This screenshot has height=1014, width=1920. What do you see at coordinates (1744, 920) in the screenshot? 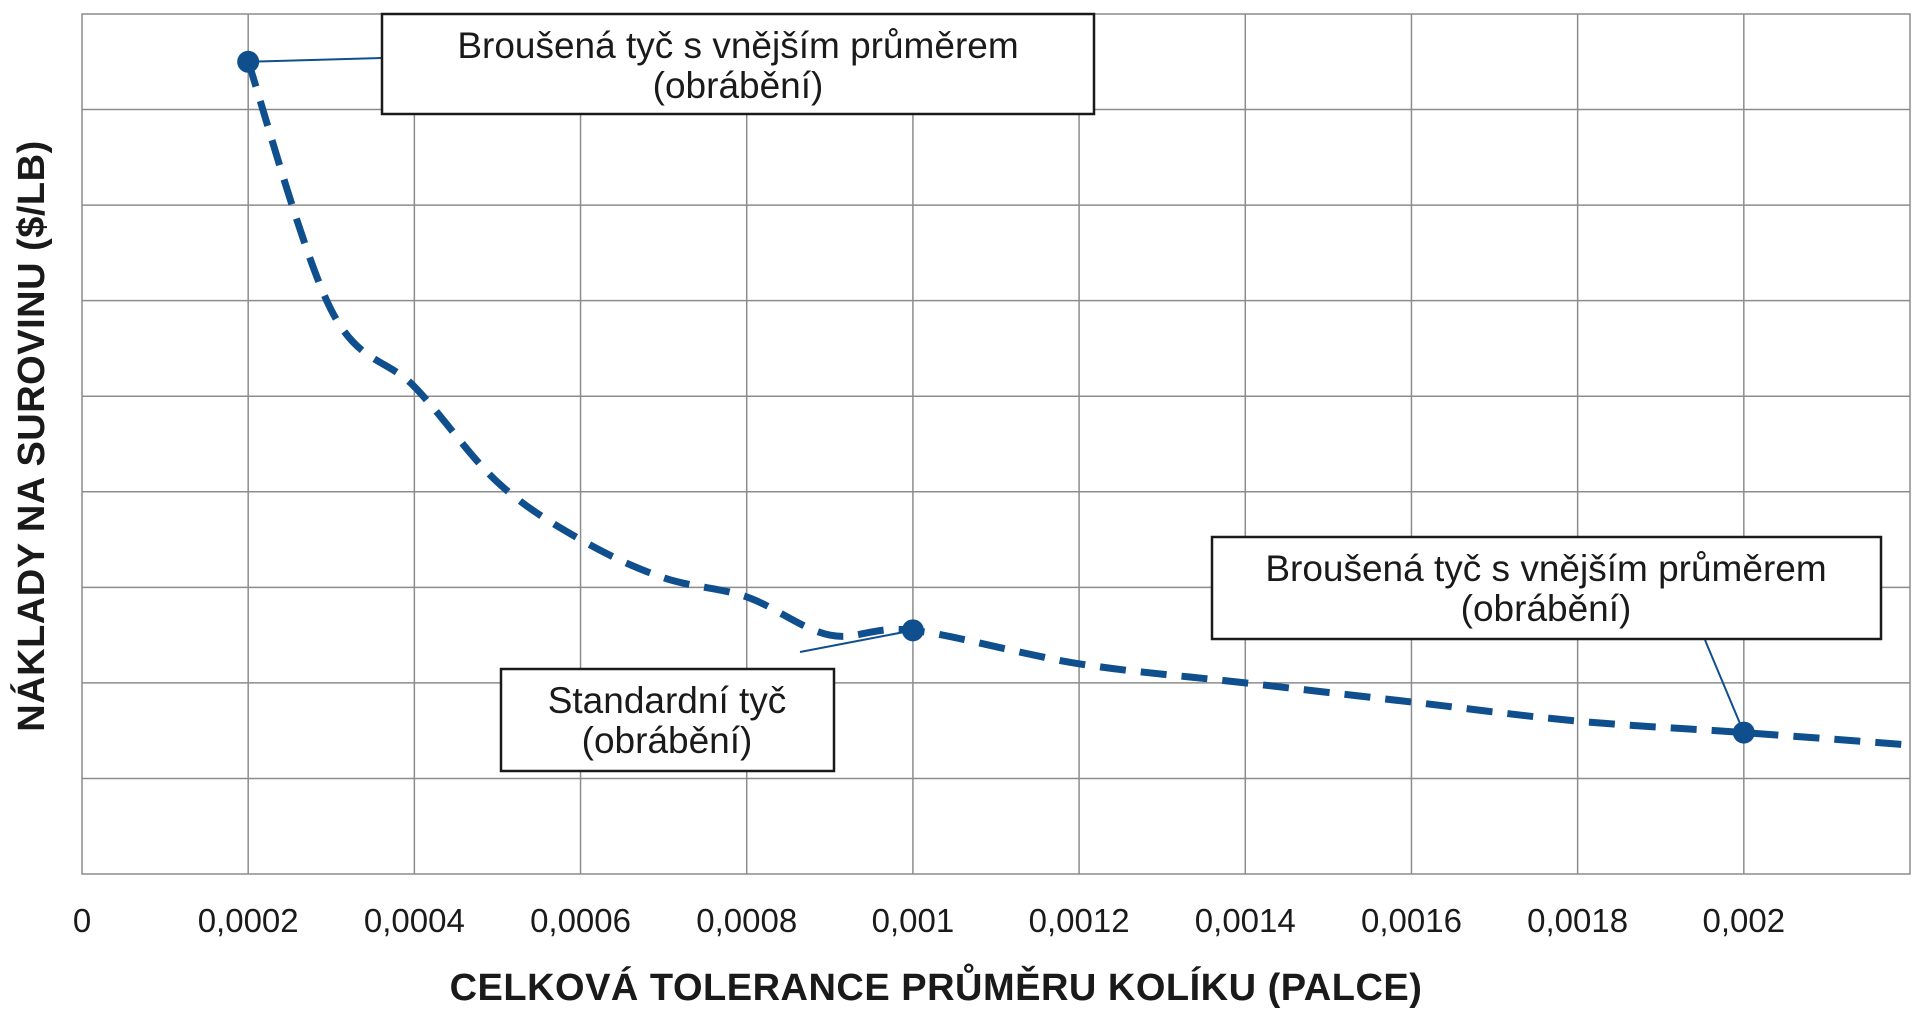
I see `x-tick-label: 0,002` at bounding box center [1744, 920].